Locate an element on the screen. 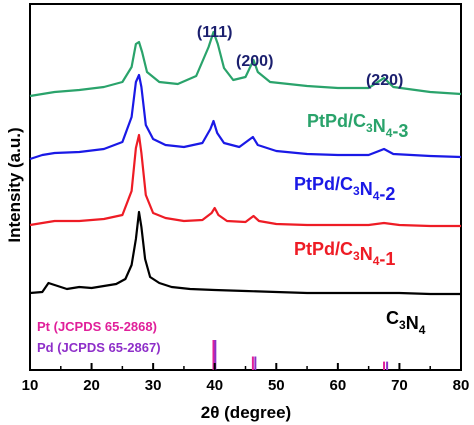 The height and width of the screenshot is (425, 474). series-labels: C3N4 PtPd/C3N4-1 PtPd/C3N4-2 PtPd/C3N4-3 is located at coordinates (360, 224).